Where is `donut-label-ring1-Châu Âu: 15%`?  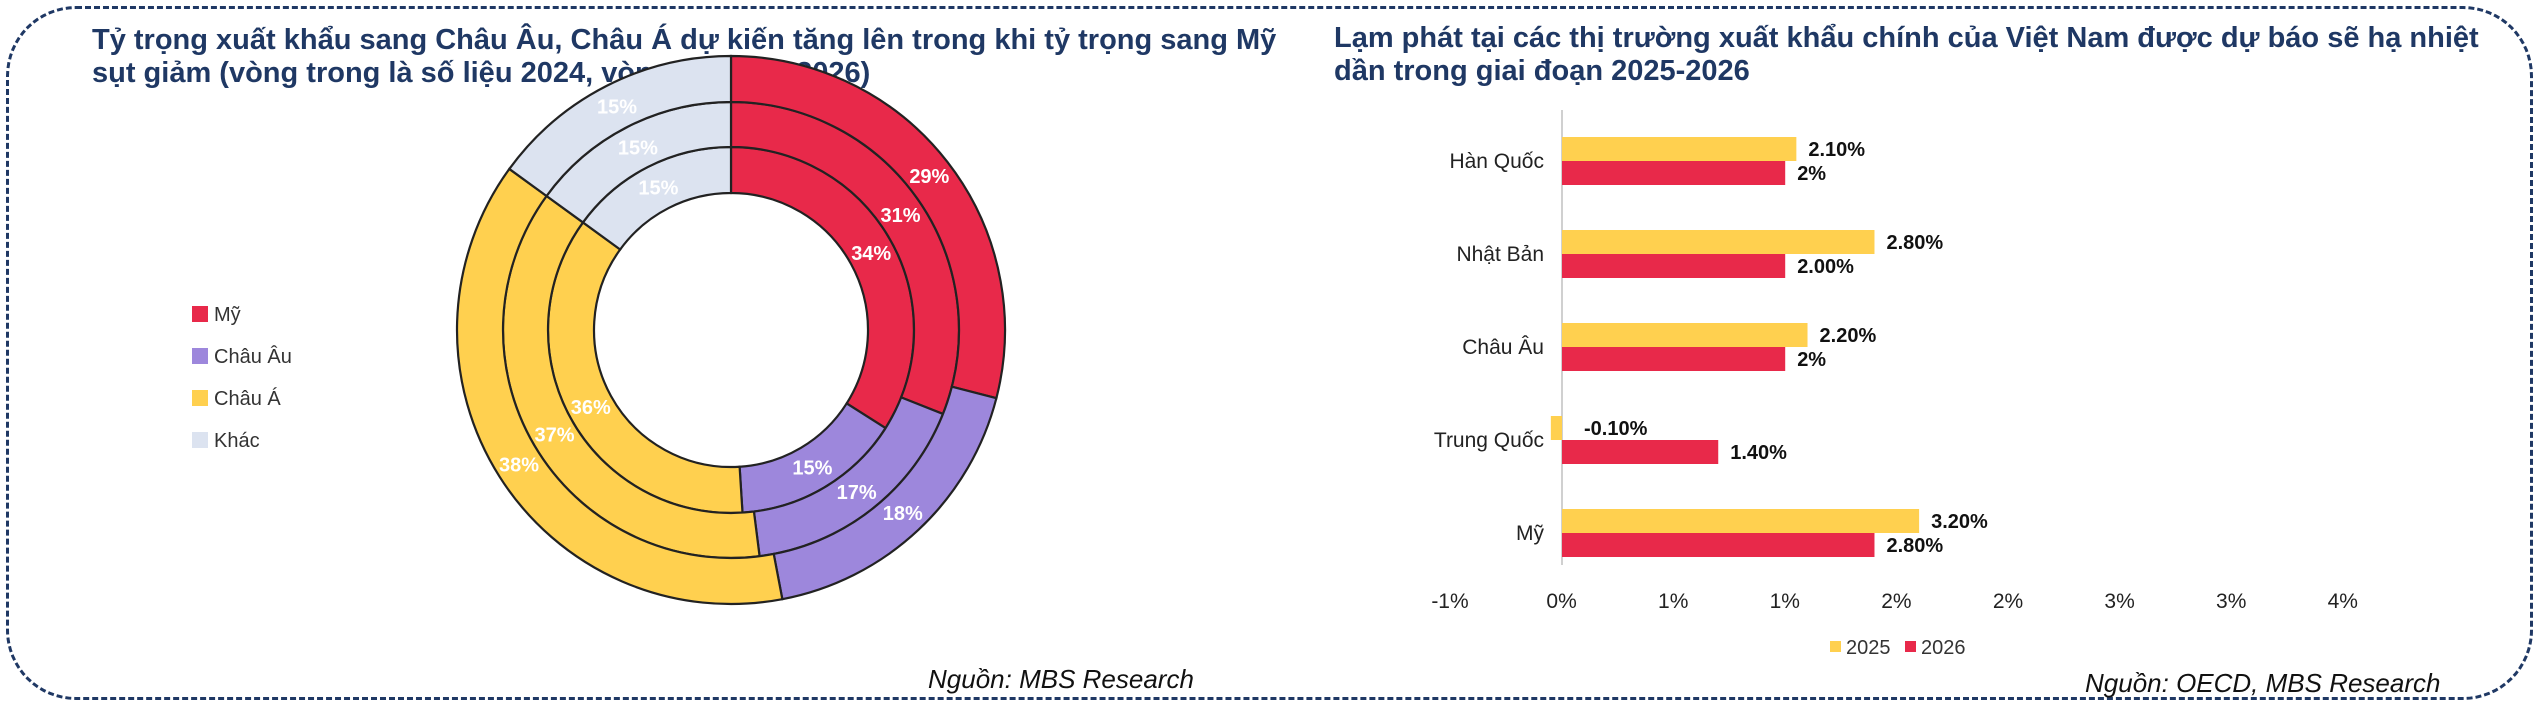
donut-label-ring1-Châu Âu: 15% is located at coordinates (812, 469).